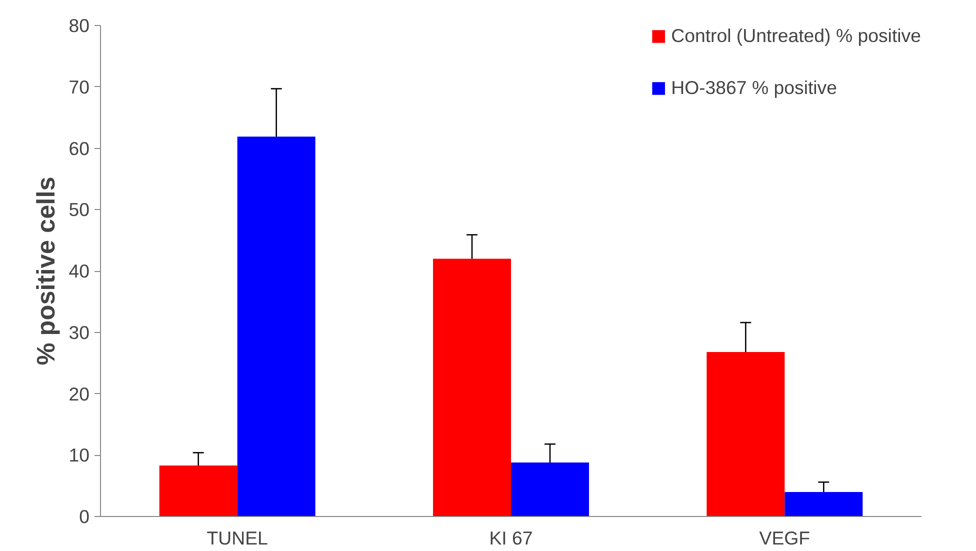 The image size is (976, 551). Describe the element at coordinates (784, 538) in the screenshot. I see `x-tick-label: VEGF` at that location.